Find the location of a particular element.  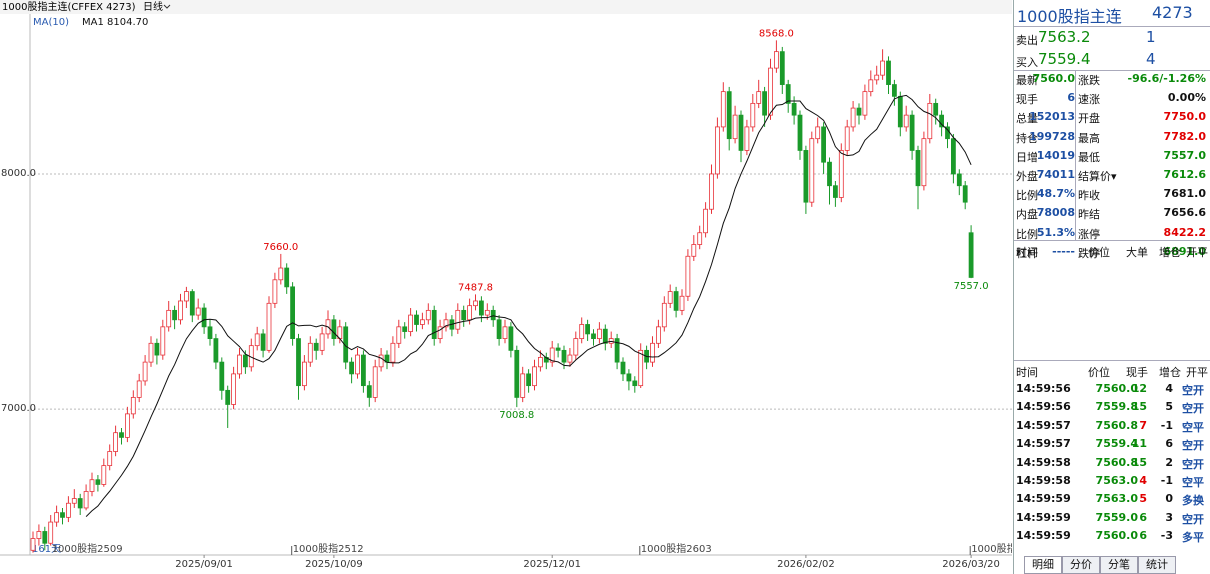

trade-cell: 7559.8 is located at coordinates (1116, 407).